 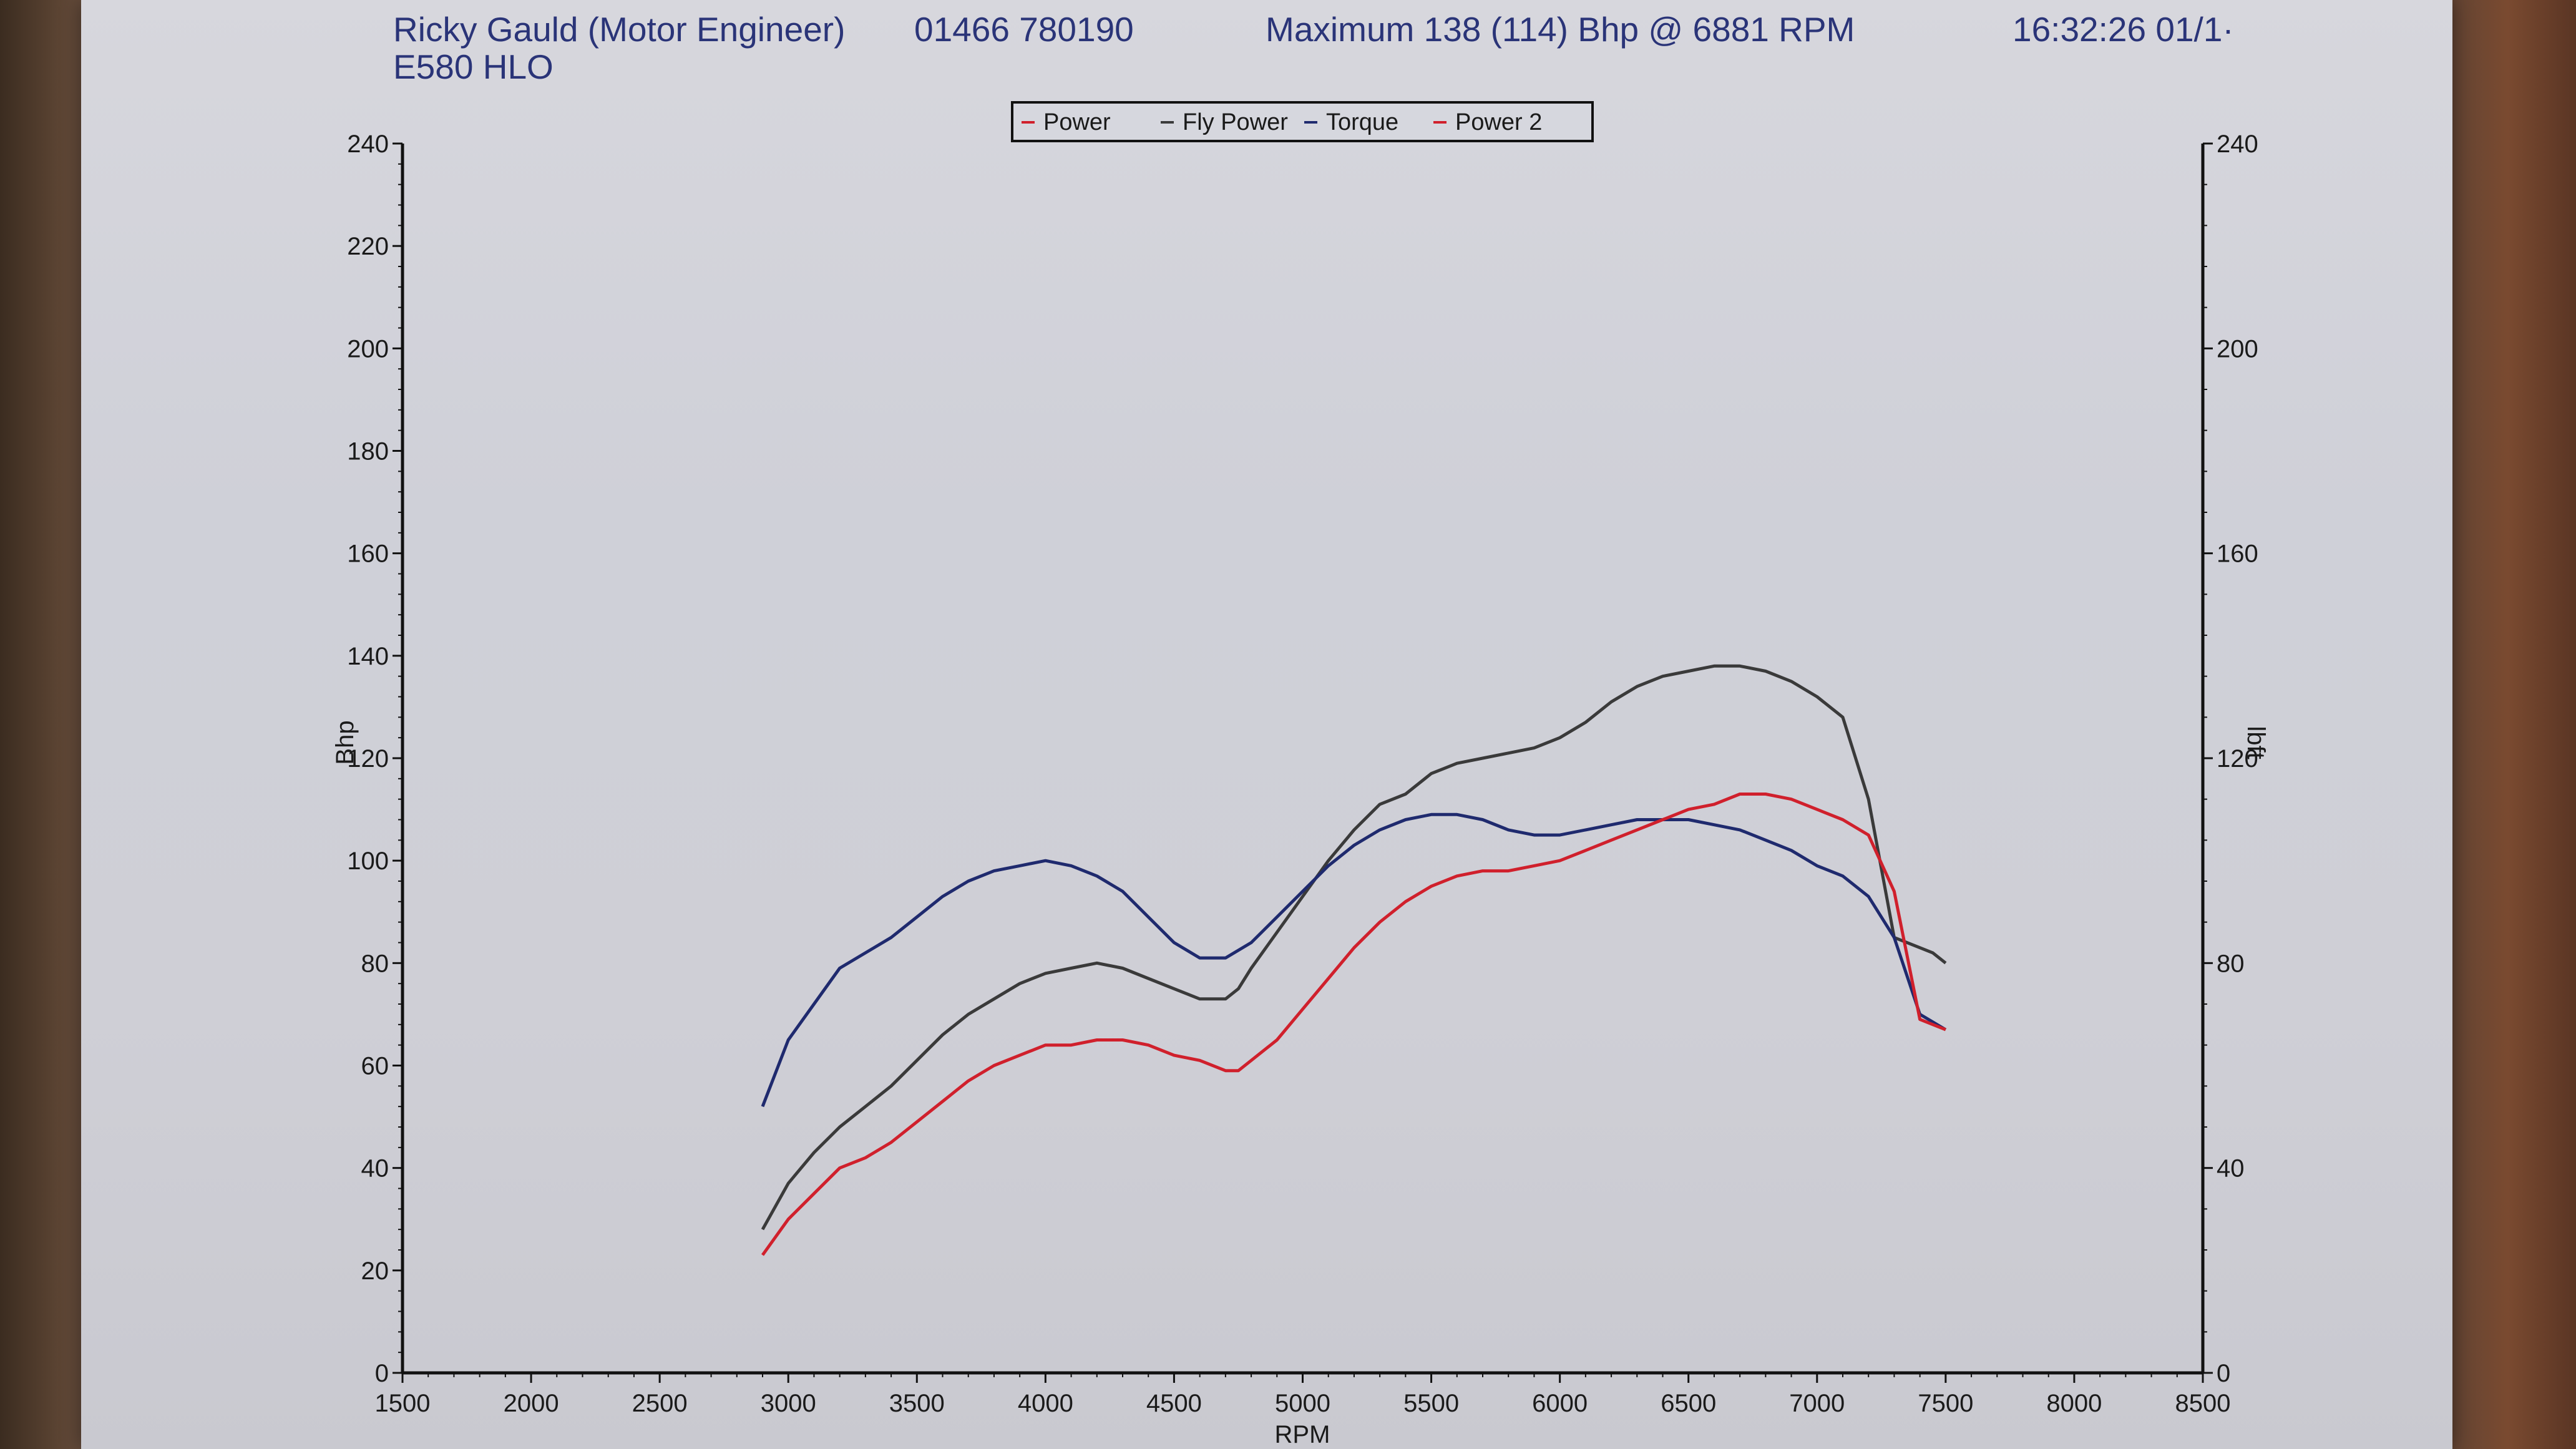 What do you see at coordinates (1431, 1403) in the screenshot?
I see `x-tick-label: 5500` at bounding box center [1431, 1403].